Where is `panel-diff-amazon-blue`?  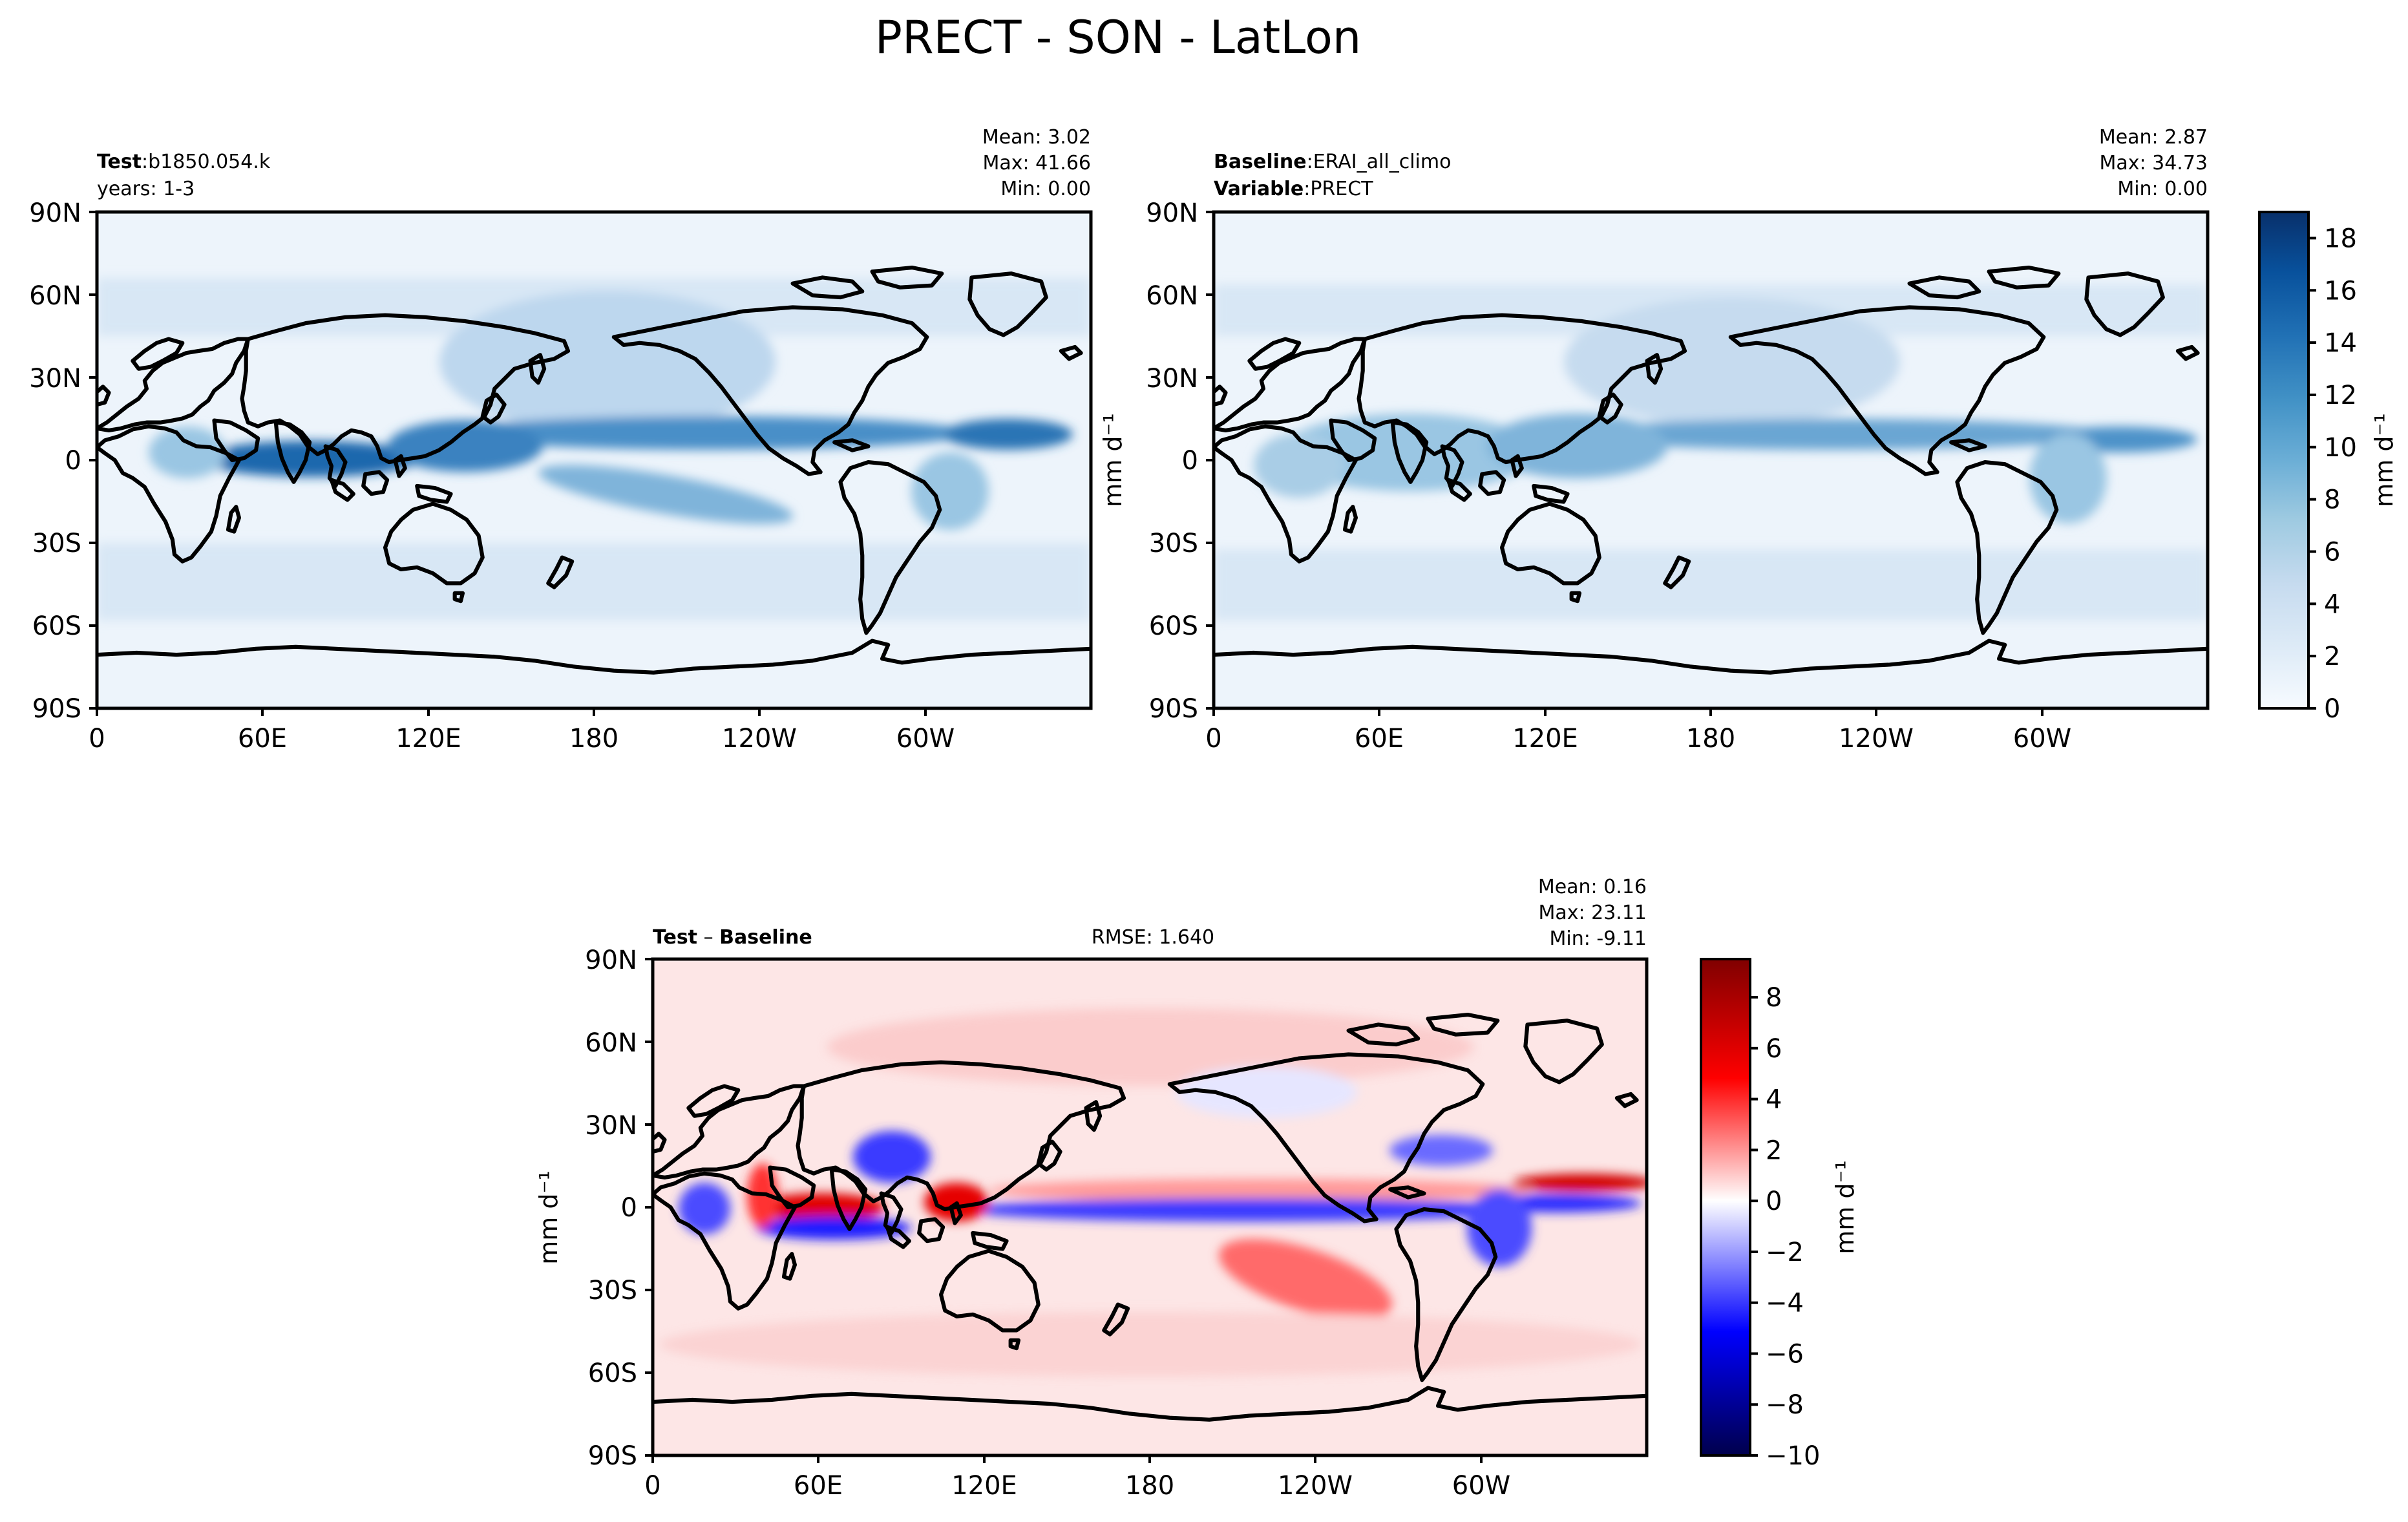 panel-diff-amazon-blue is located at coordinates (1499, 1228).